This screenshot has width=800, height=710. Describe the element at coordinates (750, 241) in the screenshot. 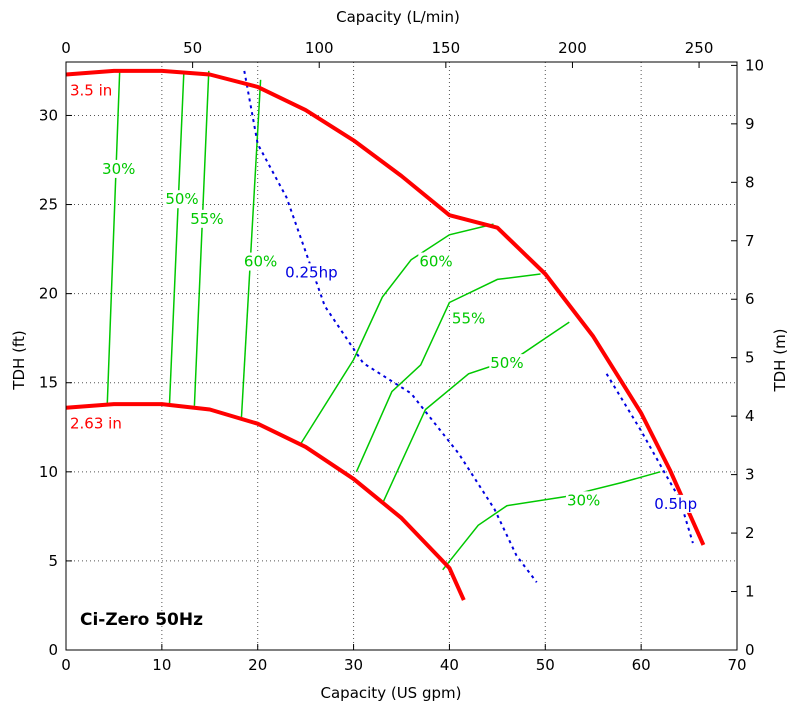

I see `y-right-tick-label: 7` at that location.